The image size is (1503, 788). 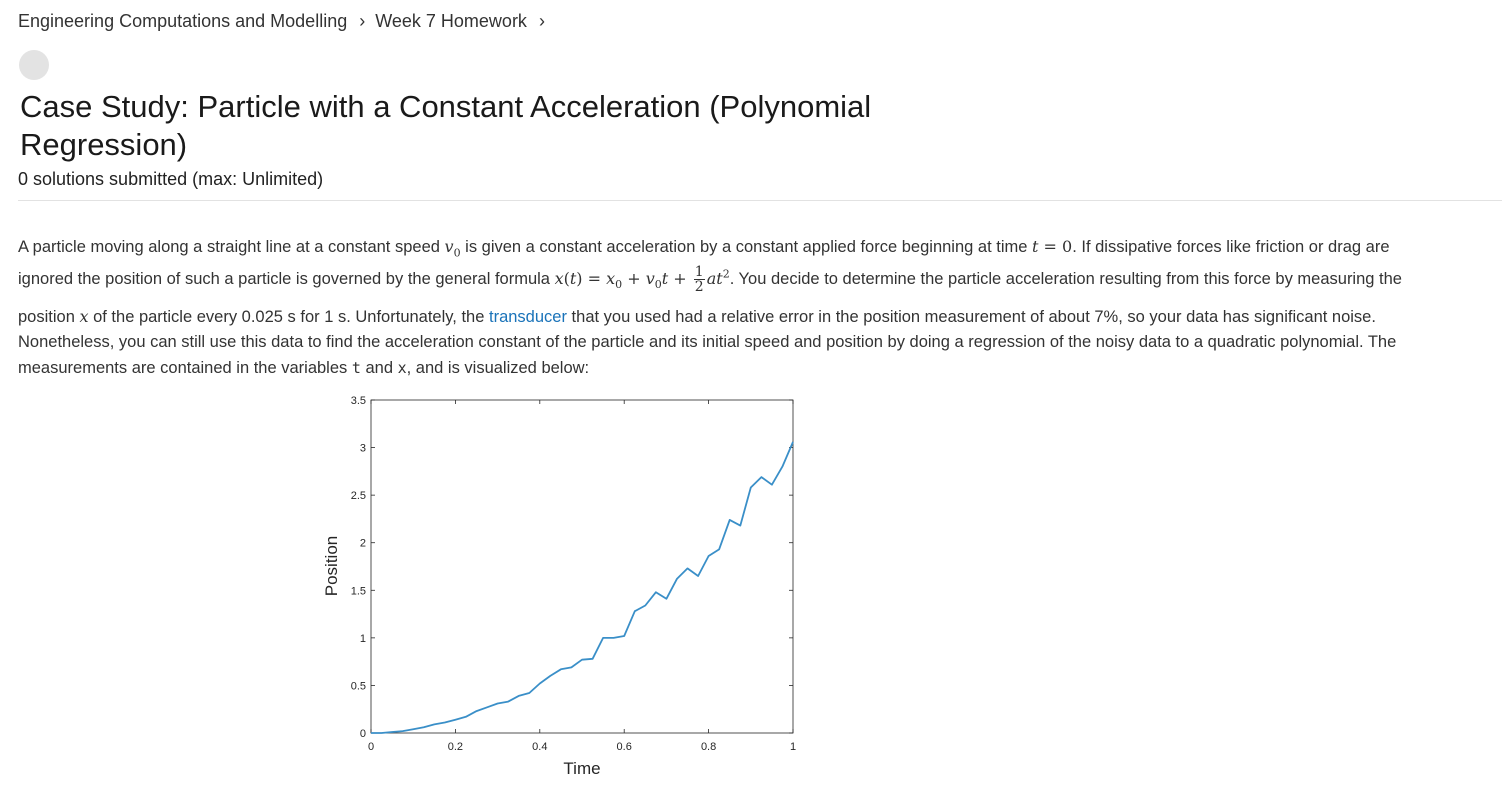 I want to click on y-tick-label: 2.5, so click(x=358, y=496).